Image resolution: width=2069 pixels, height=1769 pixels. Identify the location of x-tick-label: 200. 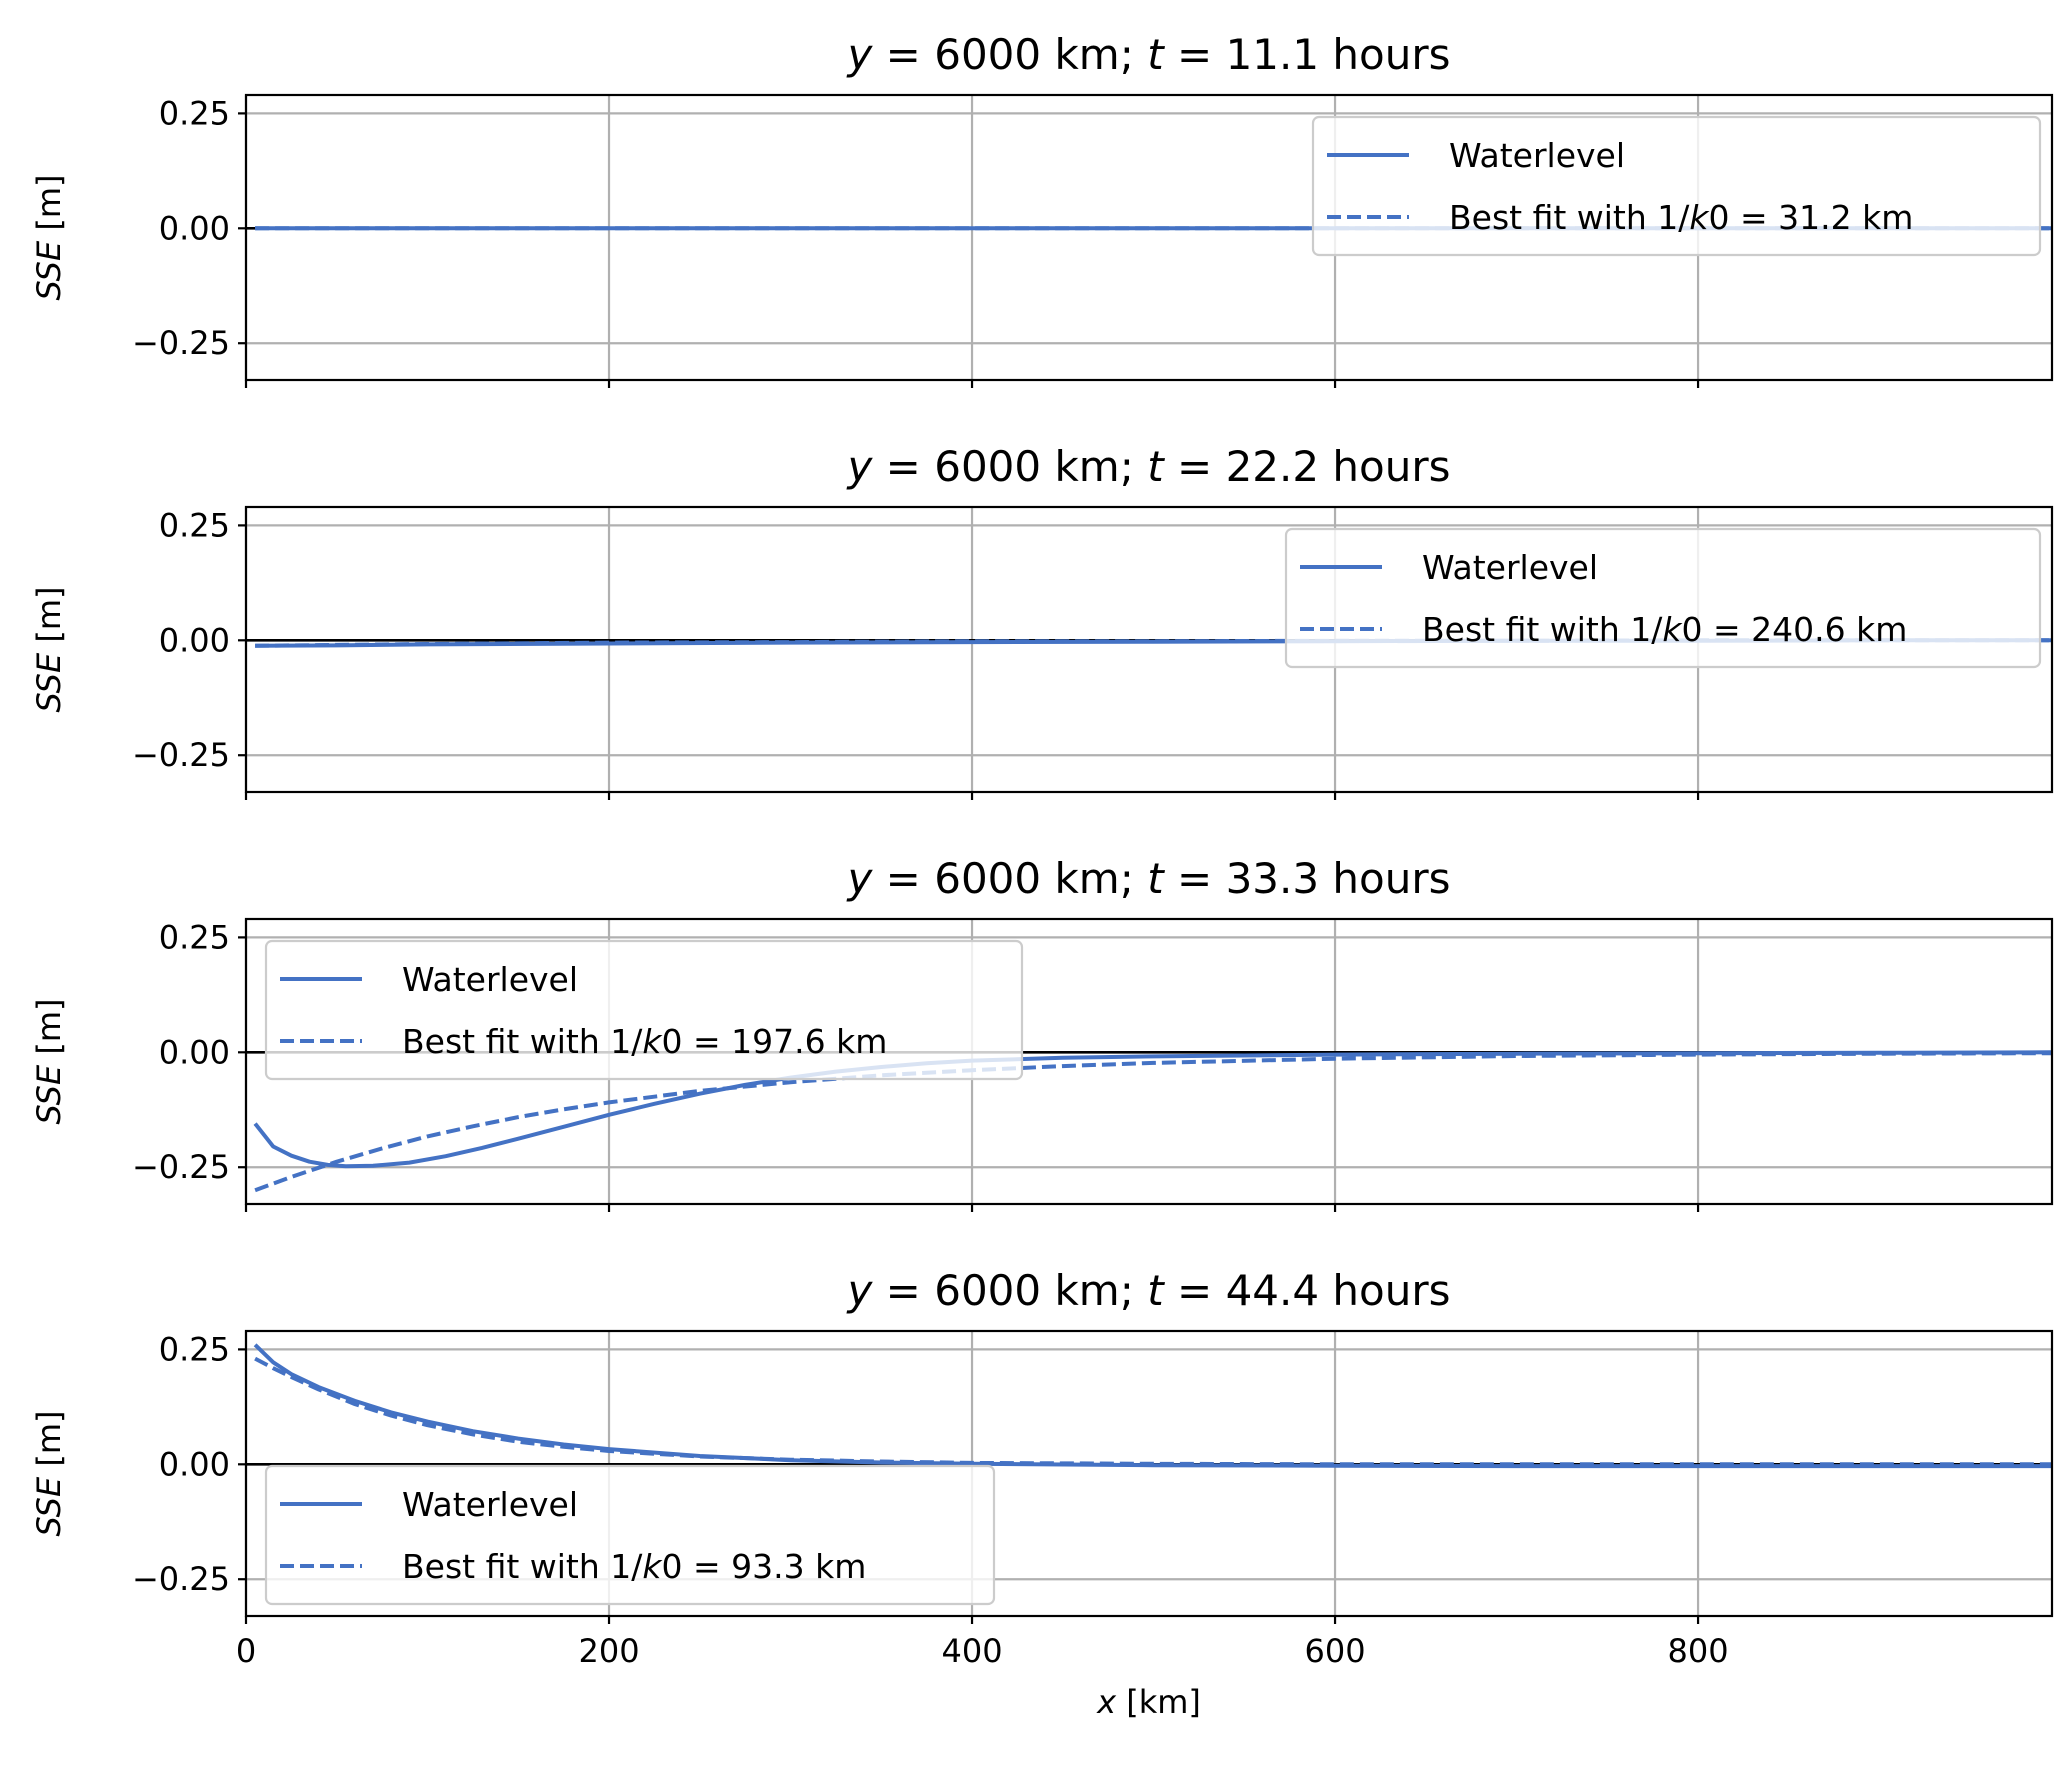
(608, 1651).